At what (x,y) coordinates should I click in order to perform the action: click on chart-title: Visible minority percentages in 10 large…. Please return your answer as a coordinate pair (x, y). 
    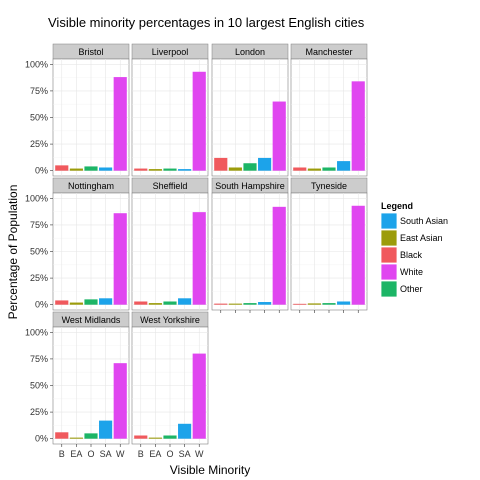
    Looking at the image, I should click on (206, 22).